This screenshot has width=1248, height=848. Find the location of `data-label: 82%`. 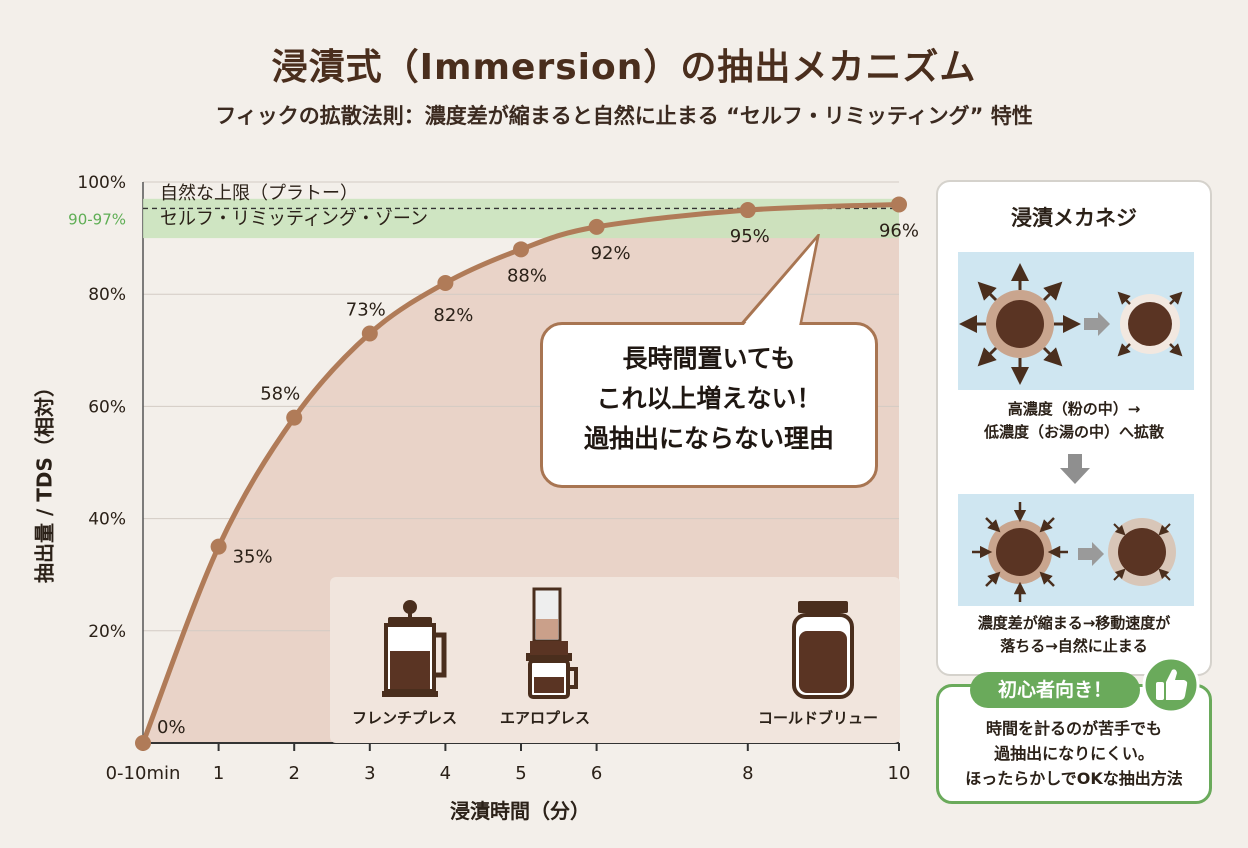

data-label: 82% is located at coordinates (453, 315).